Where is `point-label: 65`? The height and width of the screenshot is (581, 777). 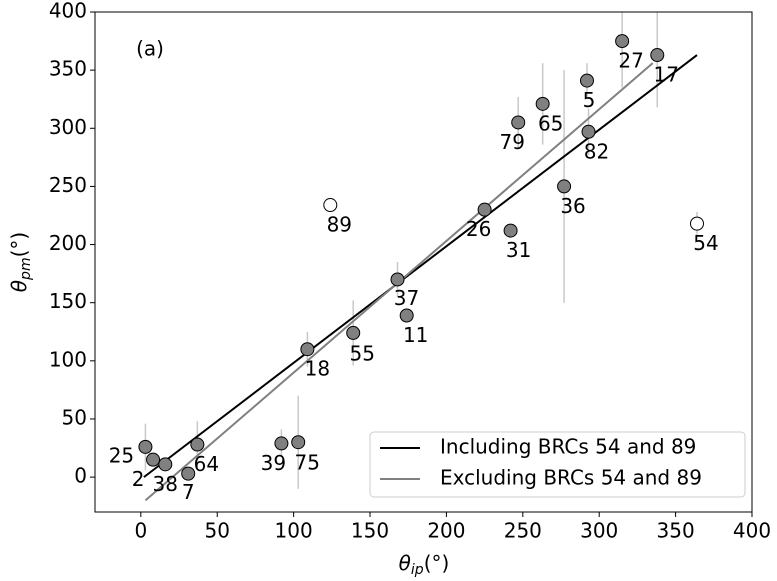 point-label: 65 is located at coordinates (550, 123).